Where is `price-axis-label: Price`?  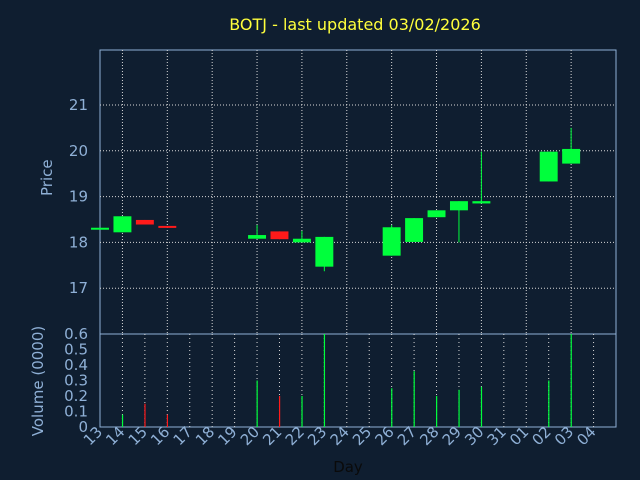 price-axis-label: Price is located at coordinates (47, 177).